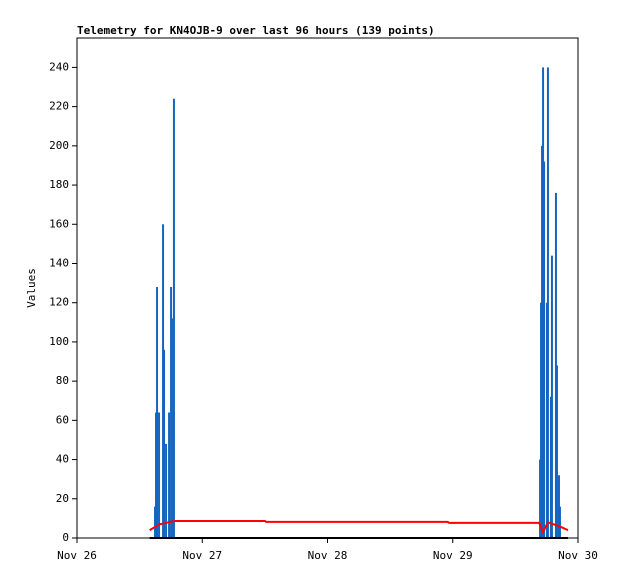 This screenshot has width=618, height=579. I want to click on y-tick-label: 40, so click(62, 459).